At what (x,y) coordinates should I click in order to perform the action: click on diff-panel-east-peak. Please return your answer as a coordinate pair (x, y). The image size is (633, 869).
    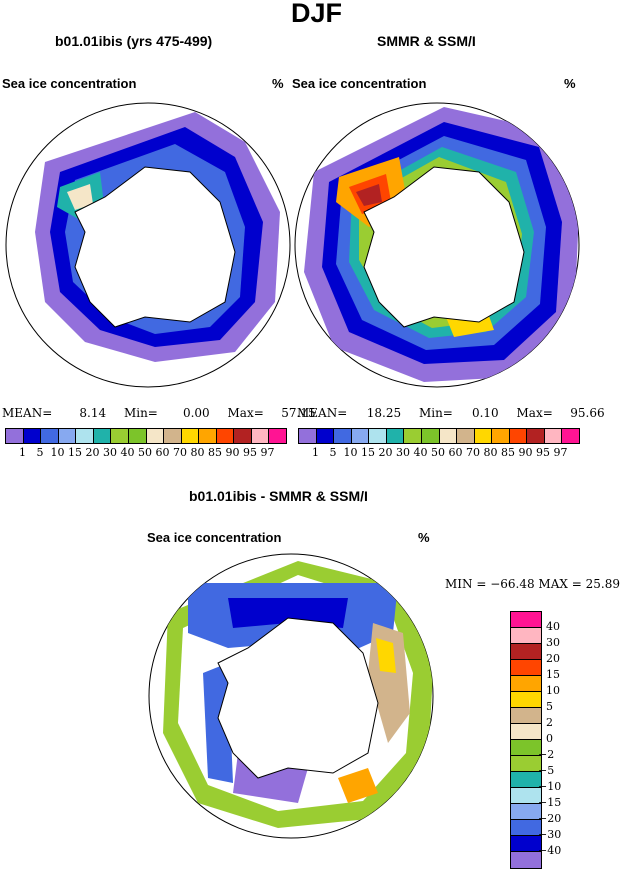
    Looking at the image, I should click on (386, 655).